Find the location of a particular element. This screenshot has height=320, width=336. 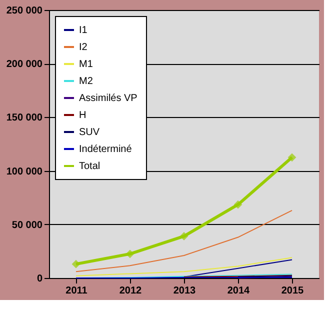

legend-label: Assimilés VP is located at coordinates (108, 98).